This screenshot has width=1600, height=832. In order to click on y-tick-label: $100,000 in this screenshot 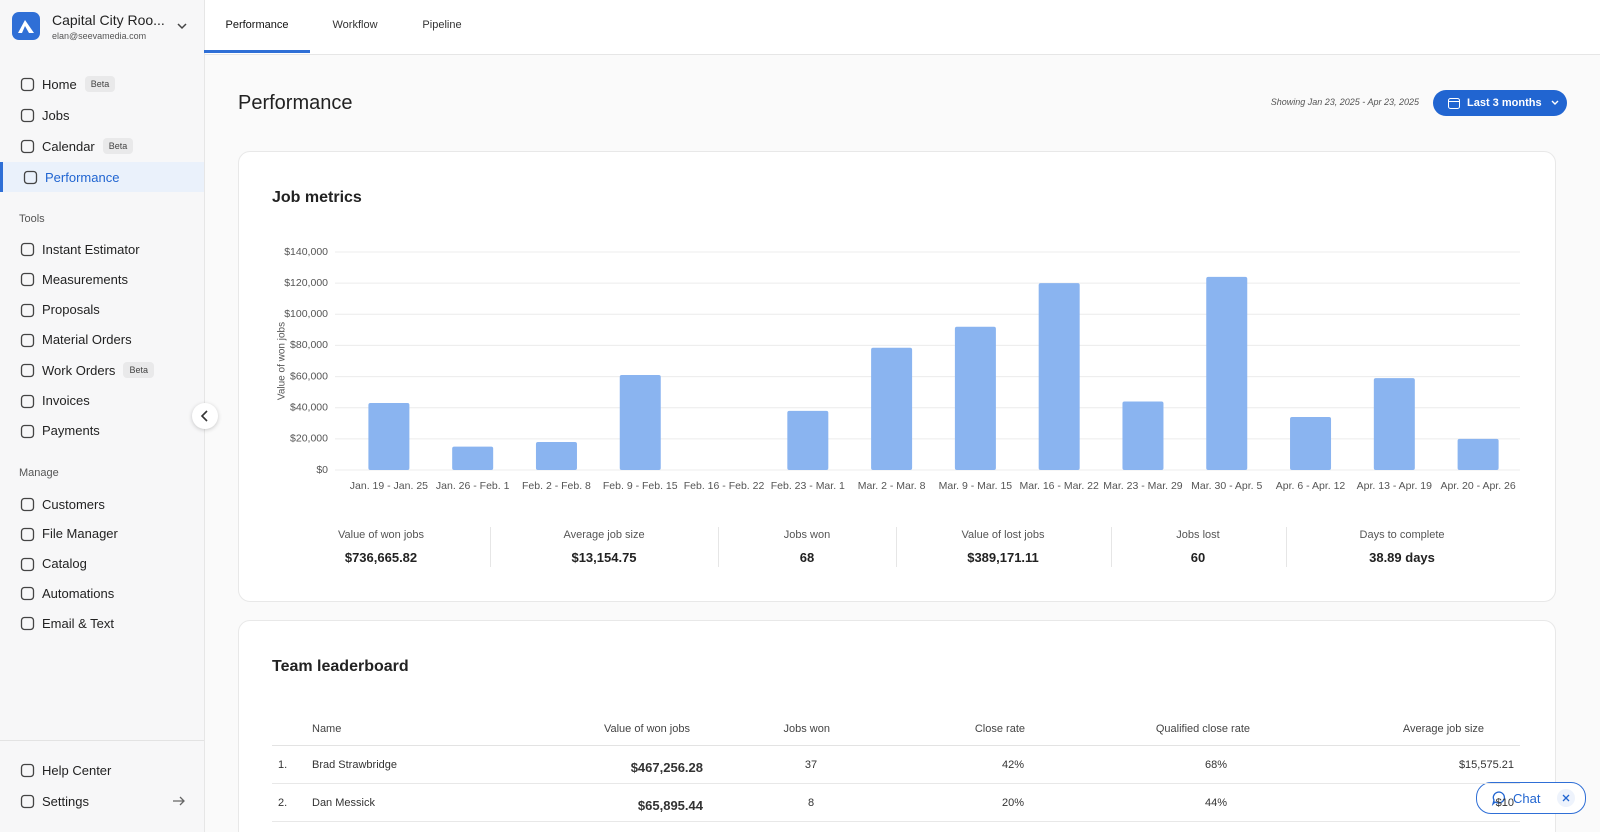, I will do `click(306, 314)`.